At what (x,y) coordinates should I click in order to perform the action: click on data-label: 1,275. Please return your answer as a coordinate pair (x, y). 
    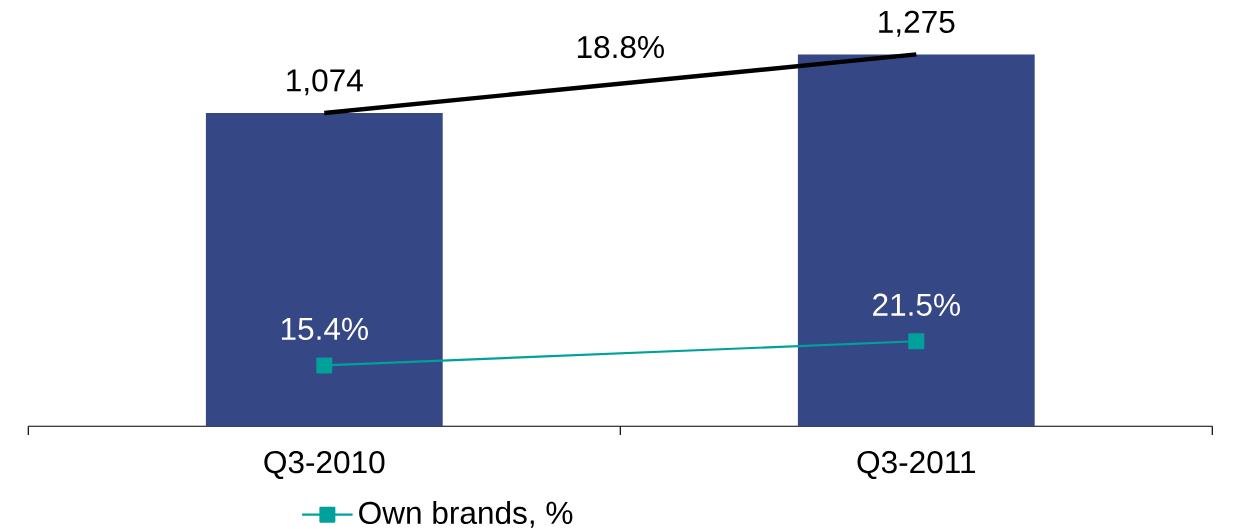
    Looking at the image, I should click on (917, 23).